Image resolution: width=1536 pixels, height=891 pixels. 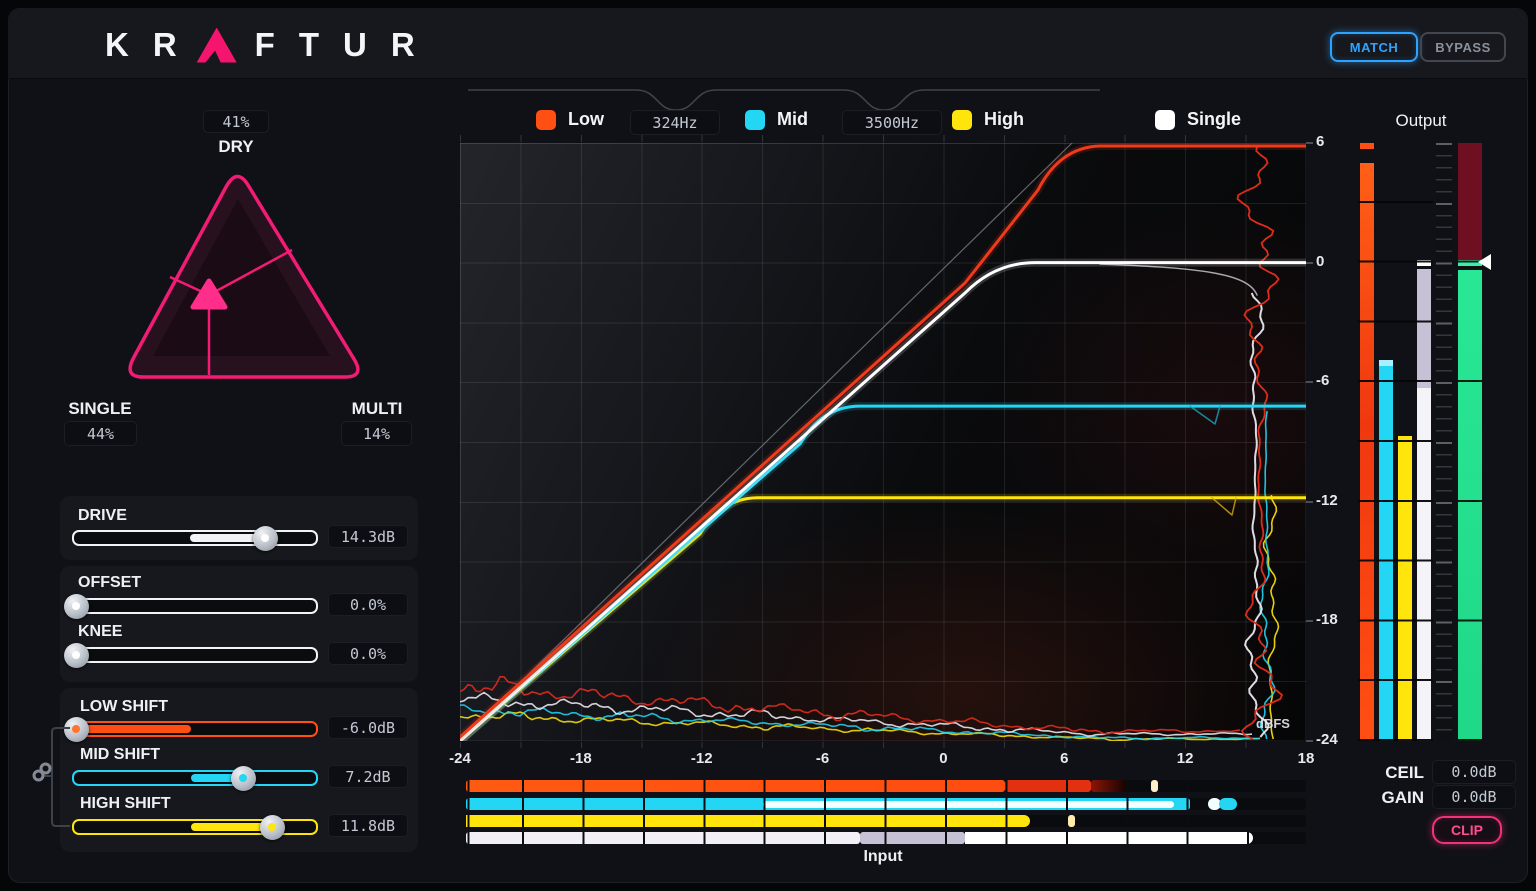 I want to click on multi-value-box: 14%, so click(x=376, y=433).